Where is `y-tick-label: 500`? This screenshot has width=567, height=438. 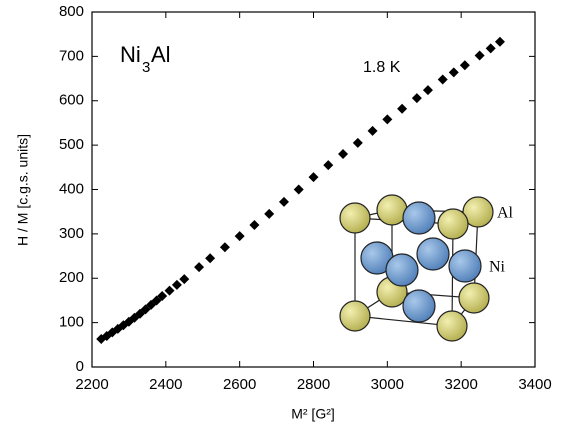 y-tick-label: 500 is located at coordinates (71, 144).